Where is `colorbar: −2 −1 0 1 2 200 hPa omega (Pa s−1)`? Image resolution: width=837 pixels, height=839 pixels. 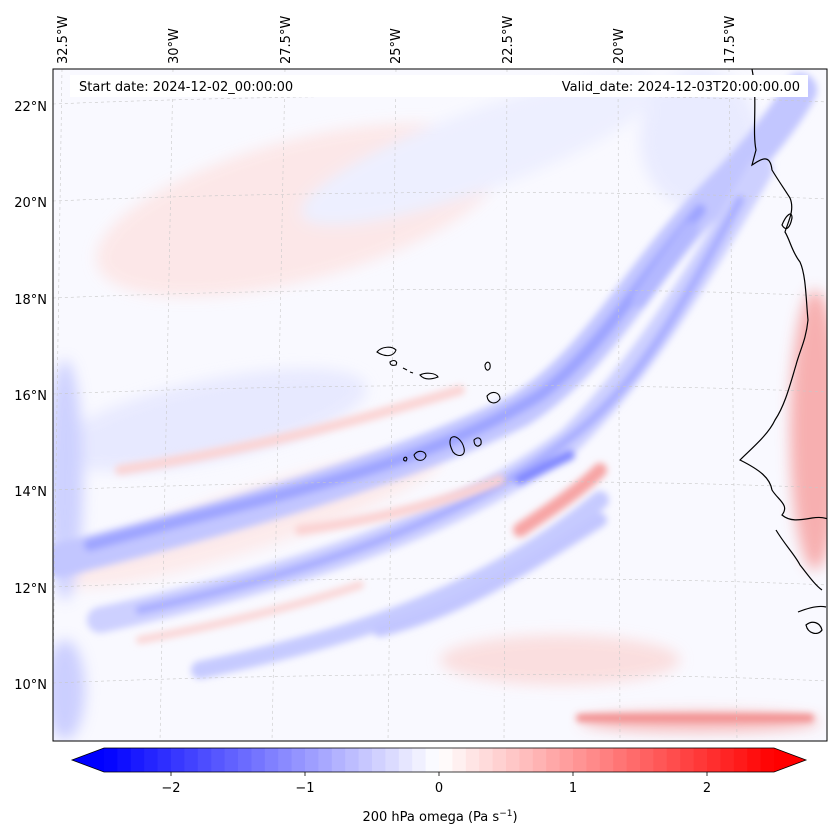 colorbar: −2 −1 0 1 2 200 hPa omega (Pa s−1) is located at coordinates (439, 786).